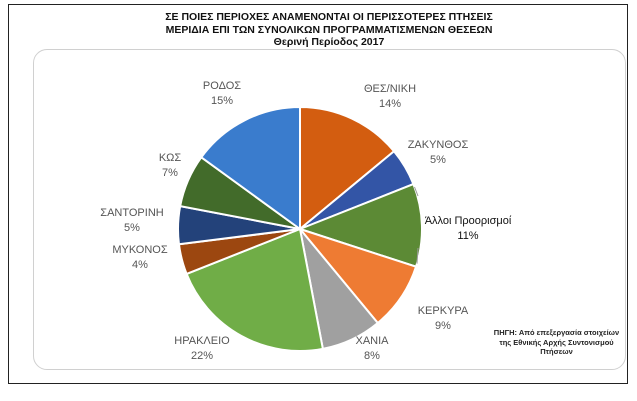 The image size is (637, 401). I want to click on pie-slice-άλλοι-προορισμοί, so click(360, 225).